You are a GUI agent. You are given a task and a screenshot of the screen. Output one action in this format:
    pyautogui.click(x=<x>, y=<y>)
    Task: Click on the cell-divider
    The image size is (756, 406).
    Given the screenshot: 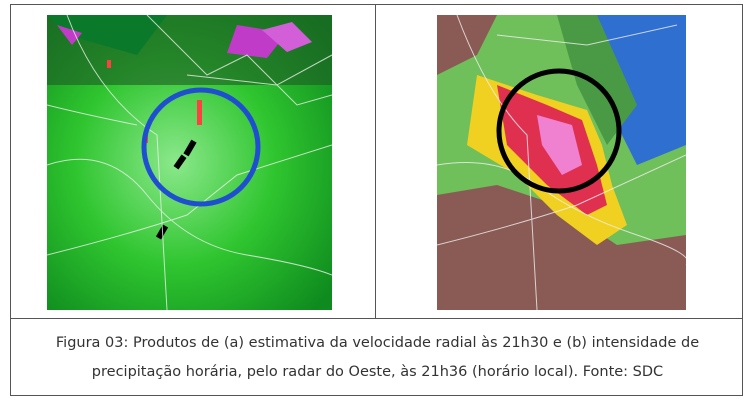 What is the action you would take?
    pyautogui.click(x=375, y=161)
    